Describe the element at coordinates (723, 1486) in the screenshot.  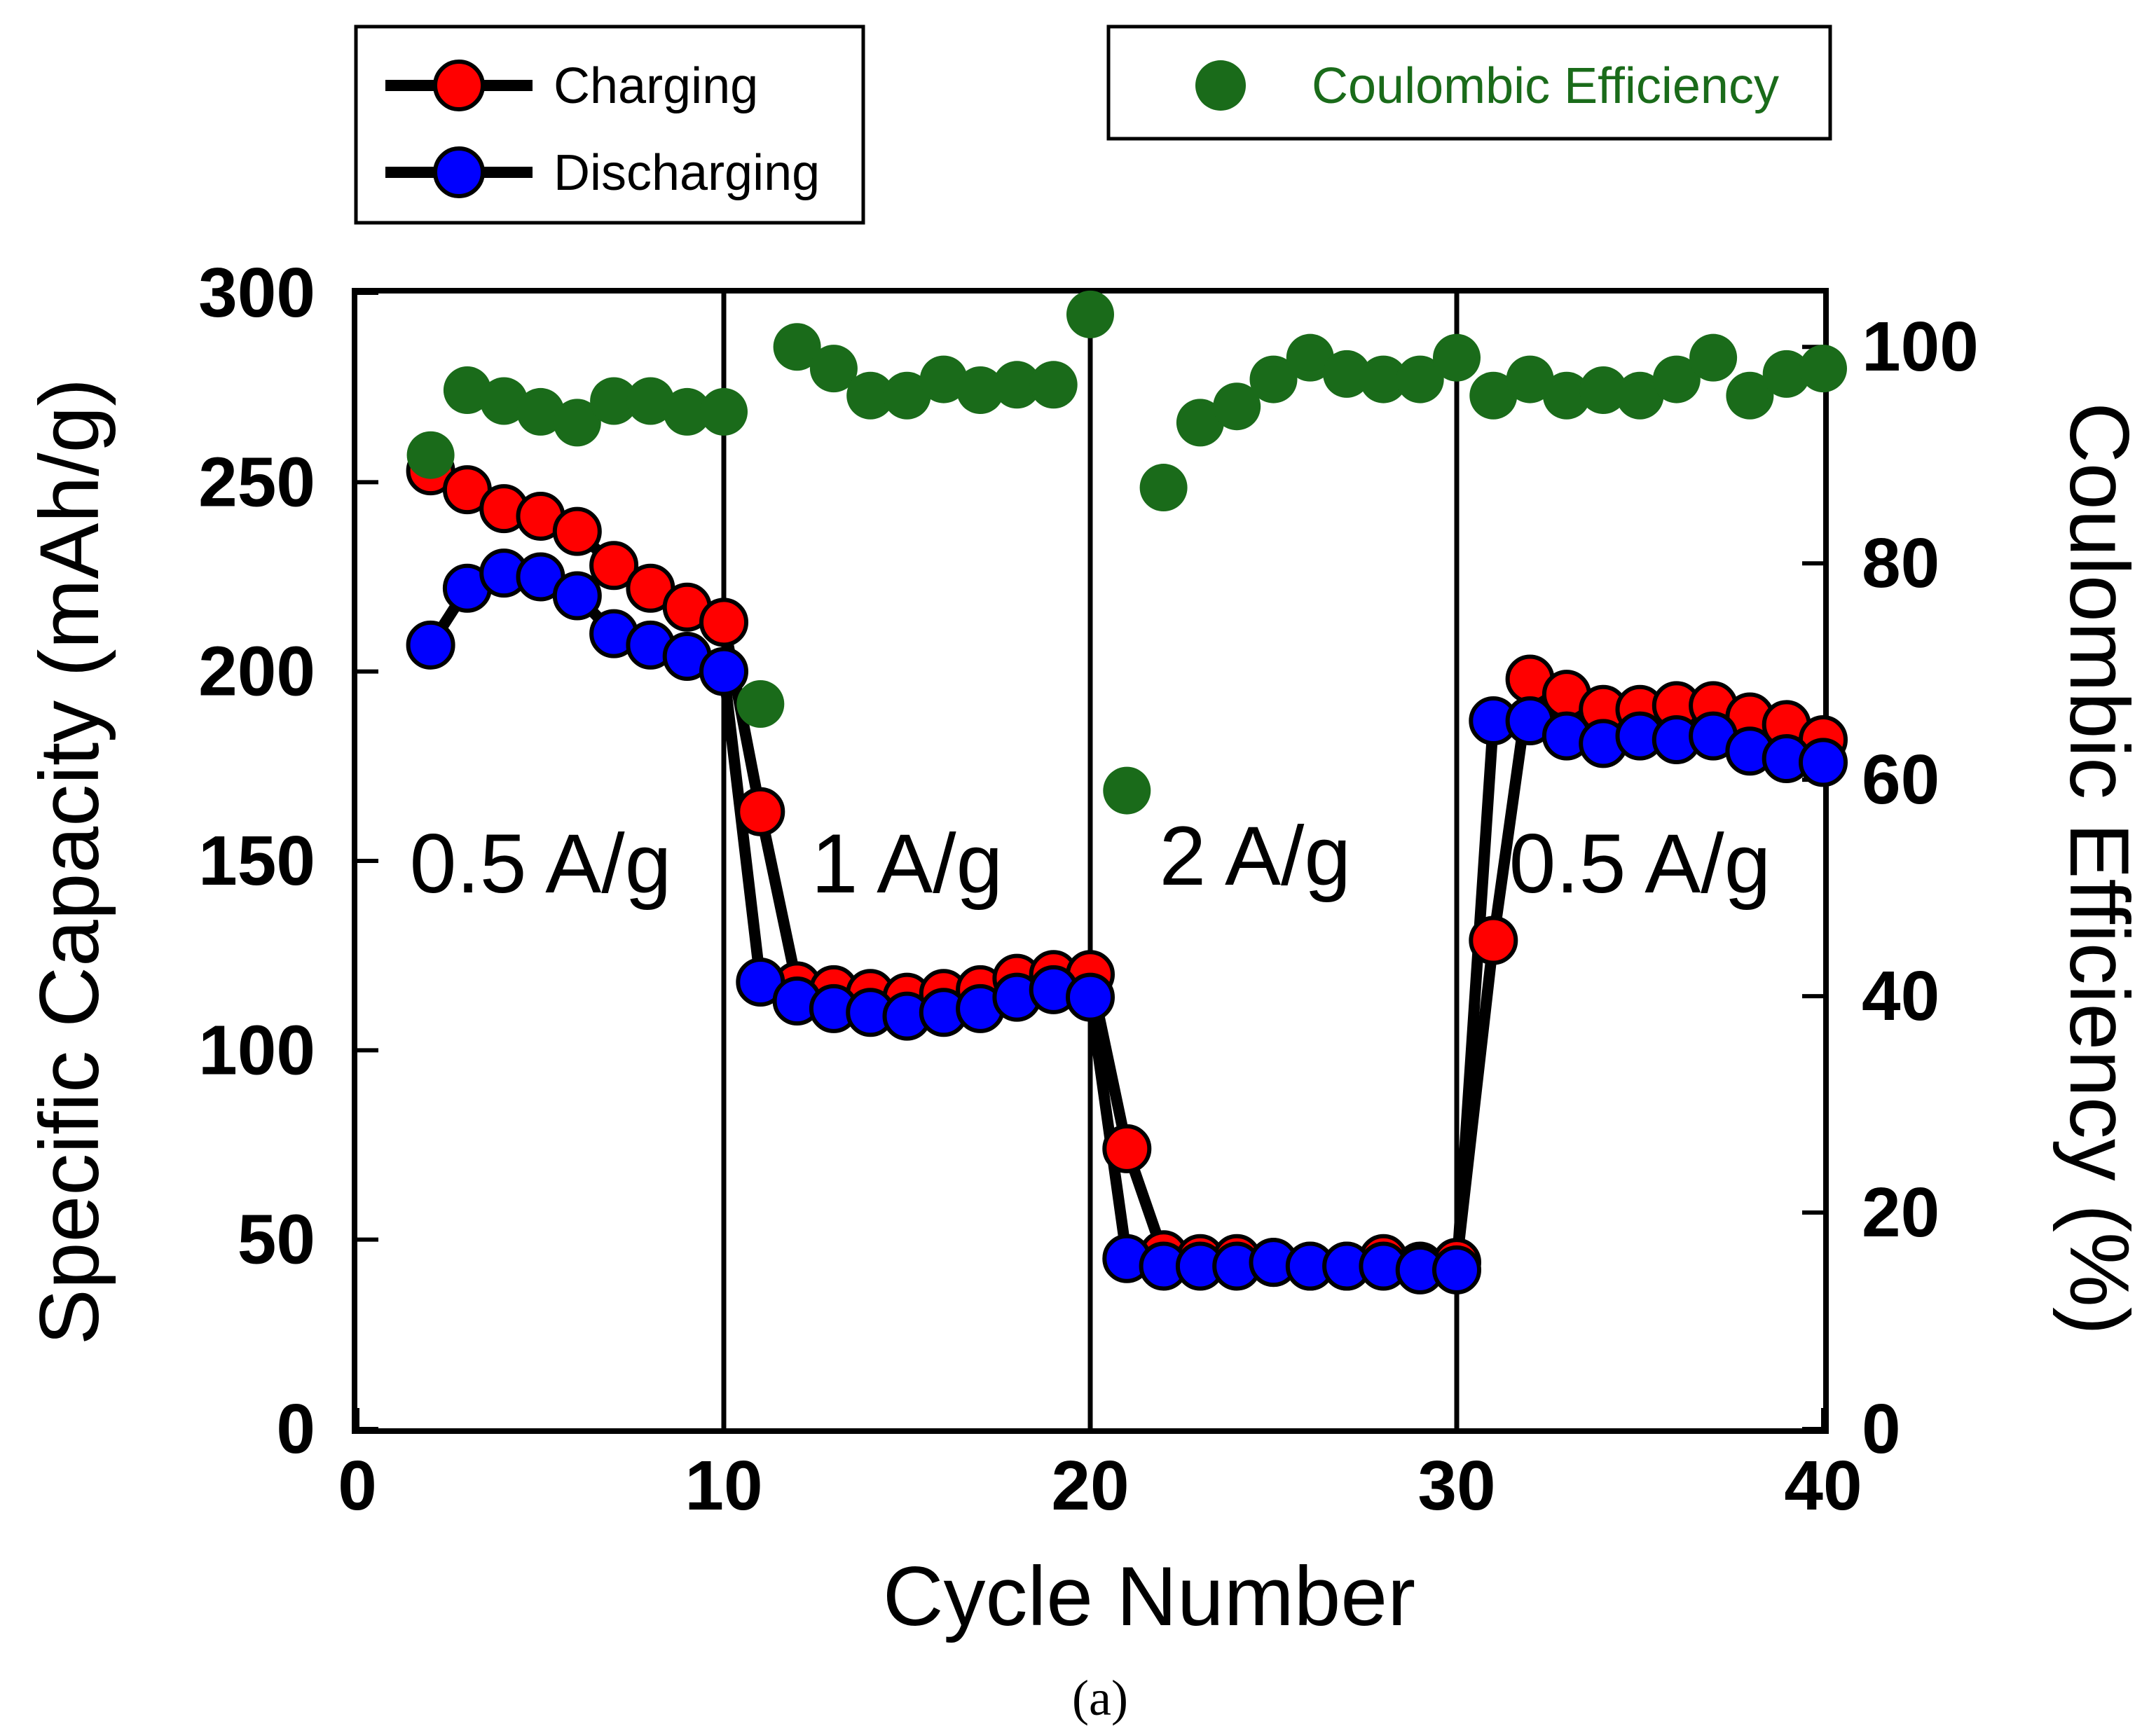
I see `x-tick-label: 10` at that location.